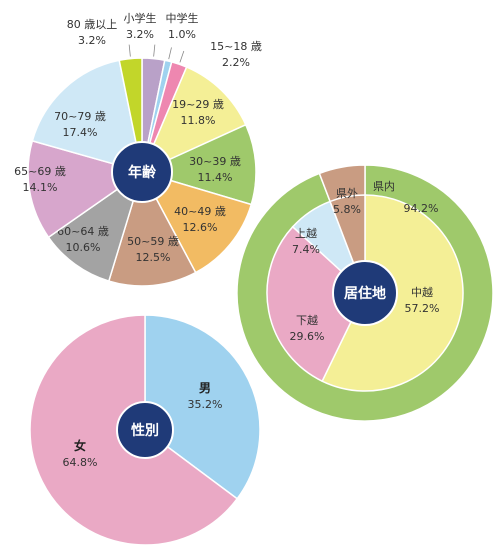 The height and width of the screenshot is (554, 503). What do you see at coordinates (205, 404) in the screenshot?
I see `gender-slice-value: 35.2%` at bounding box center [205, 404].